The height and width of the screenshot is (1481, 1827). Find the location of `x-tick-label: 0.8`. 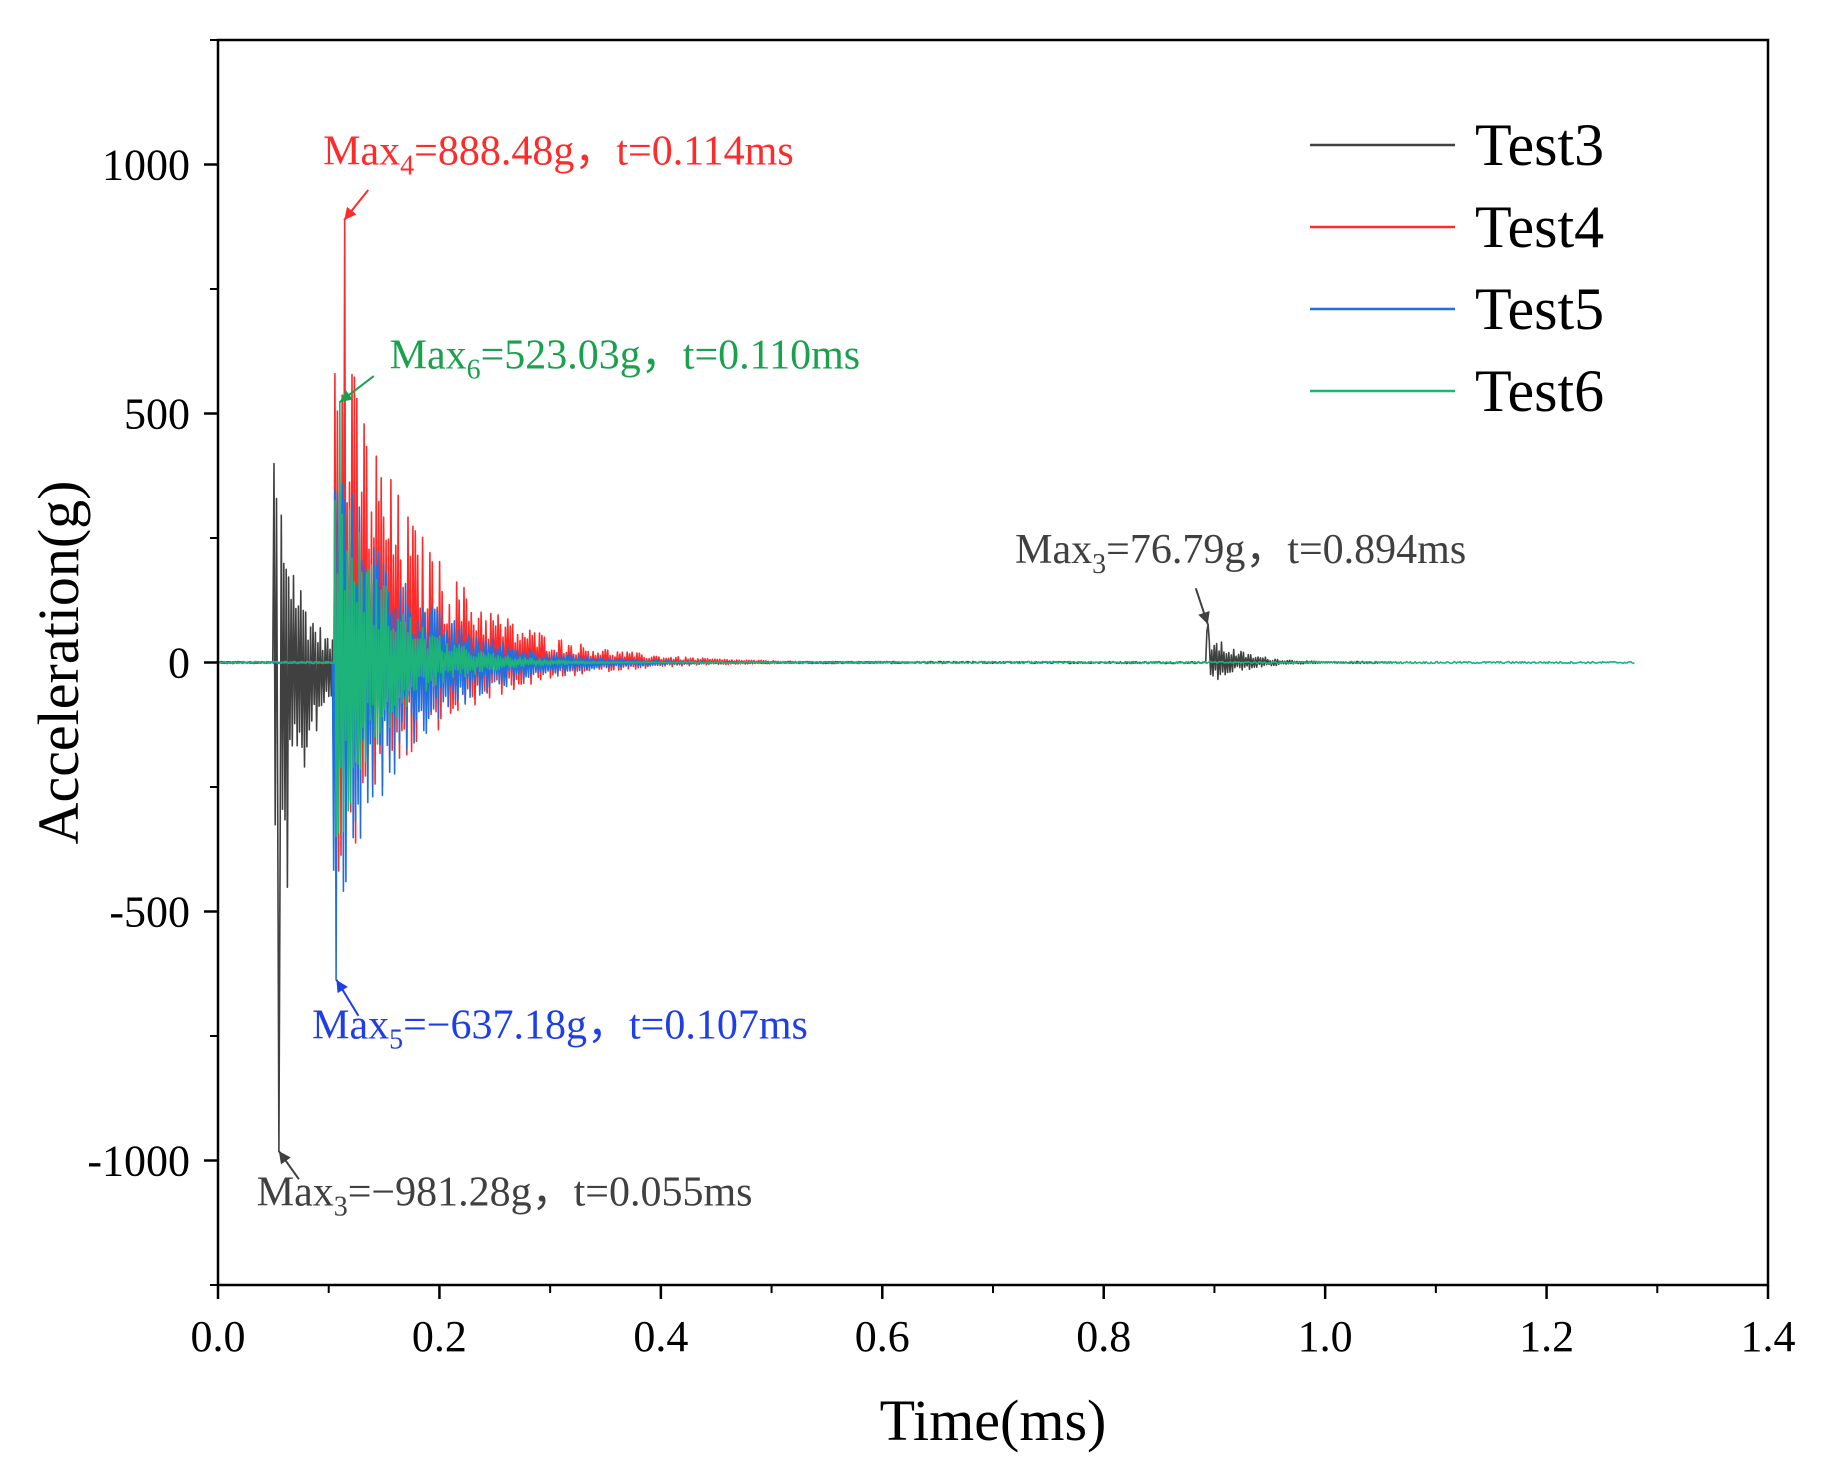

x-tick-label: 0.8 is located at coordinates (1103, 1336).